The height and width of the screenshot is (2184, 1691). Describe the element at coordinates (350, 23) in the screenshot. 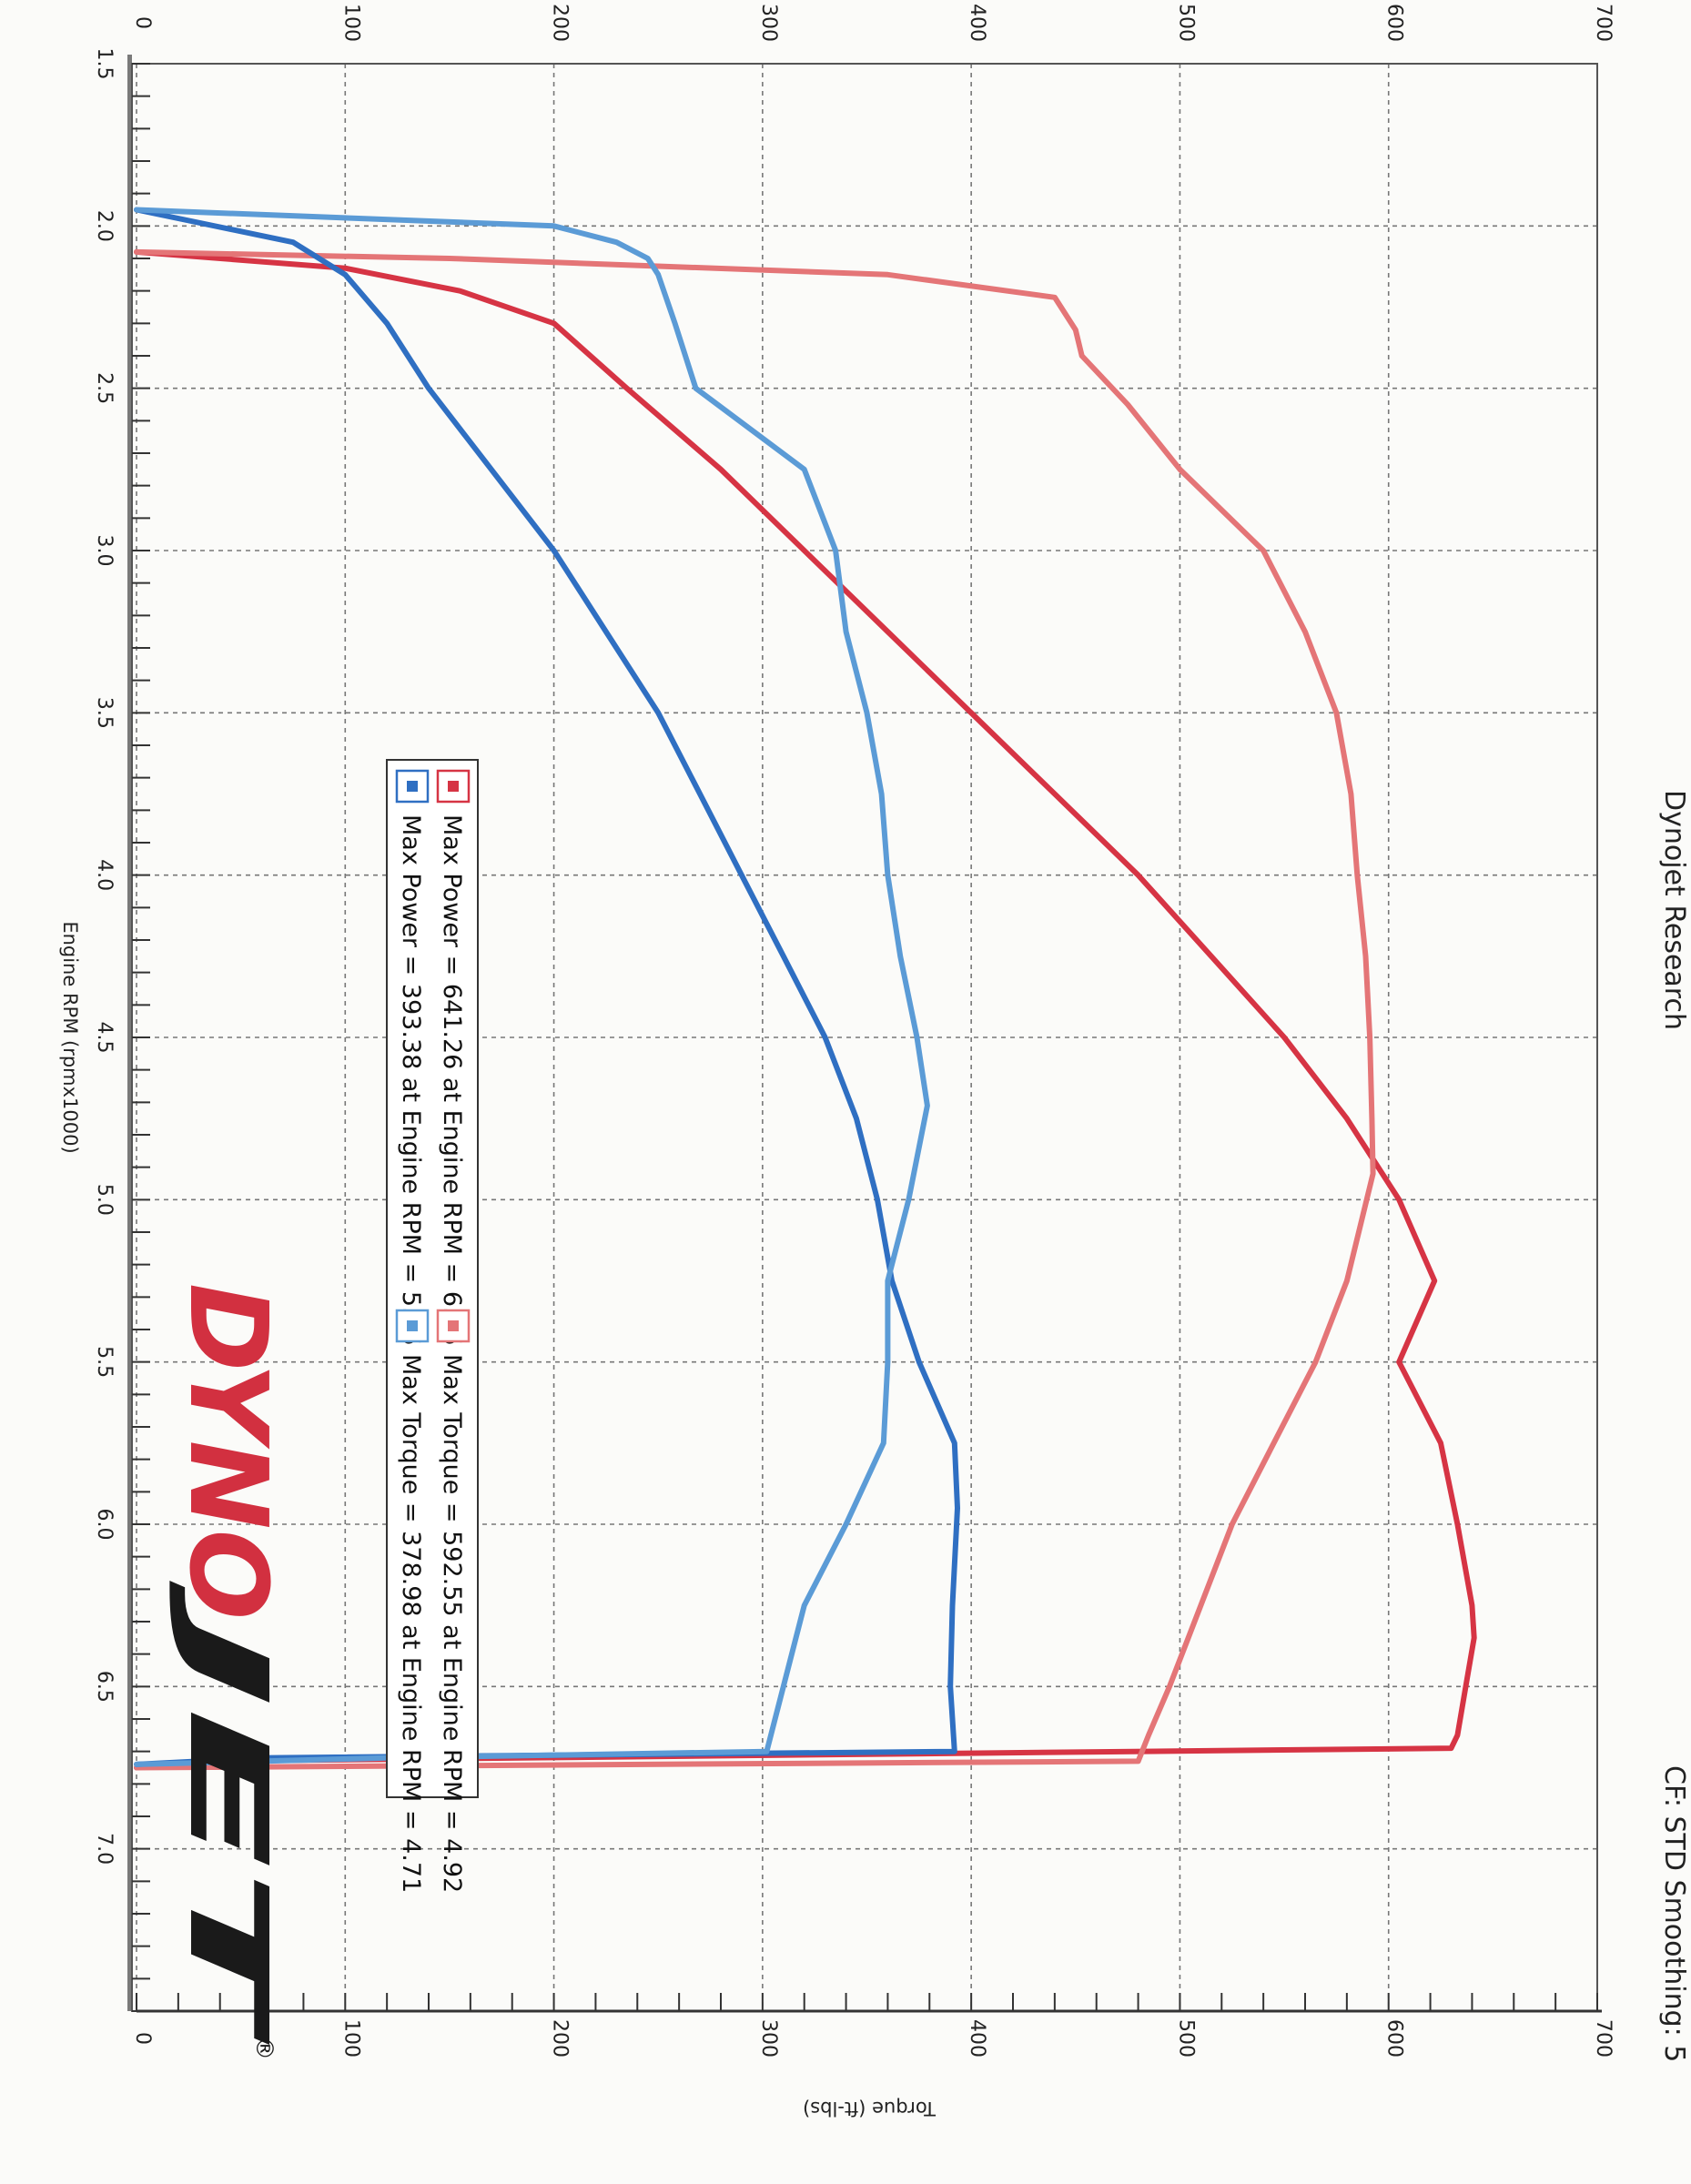

I see `y-tick-label-left: 100` at that location.